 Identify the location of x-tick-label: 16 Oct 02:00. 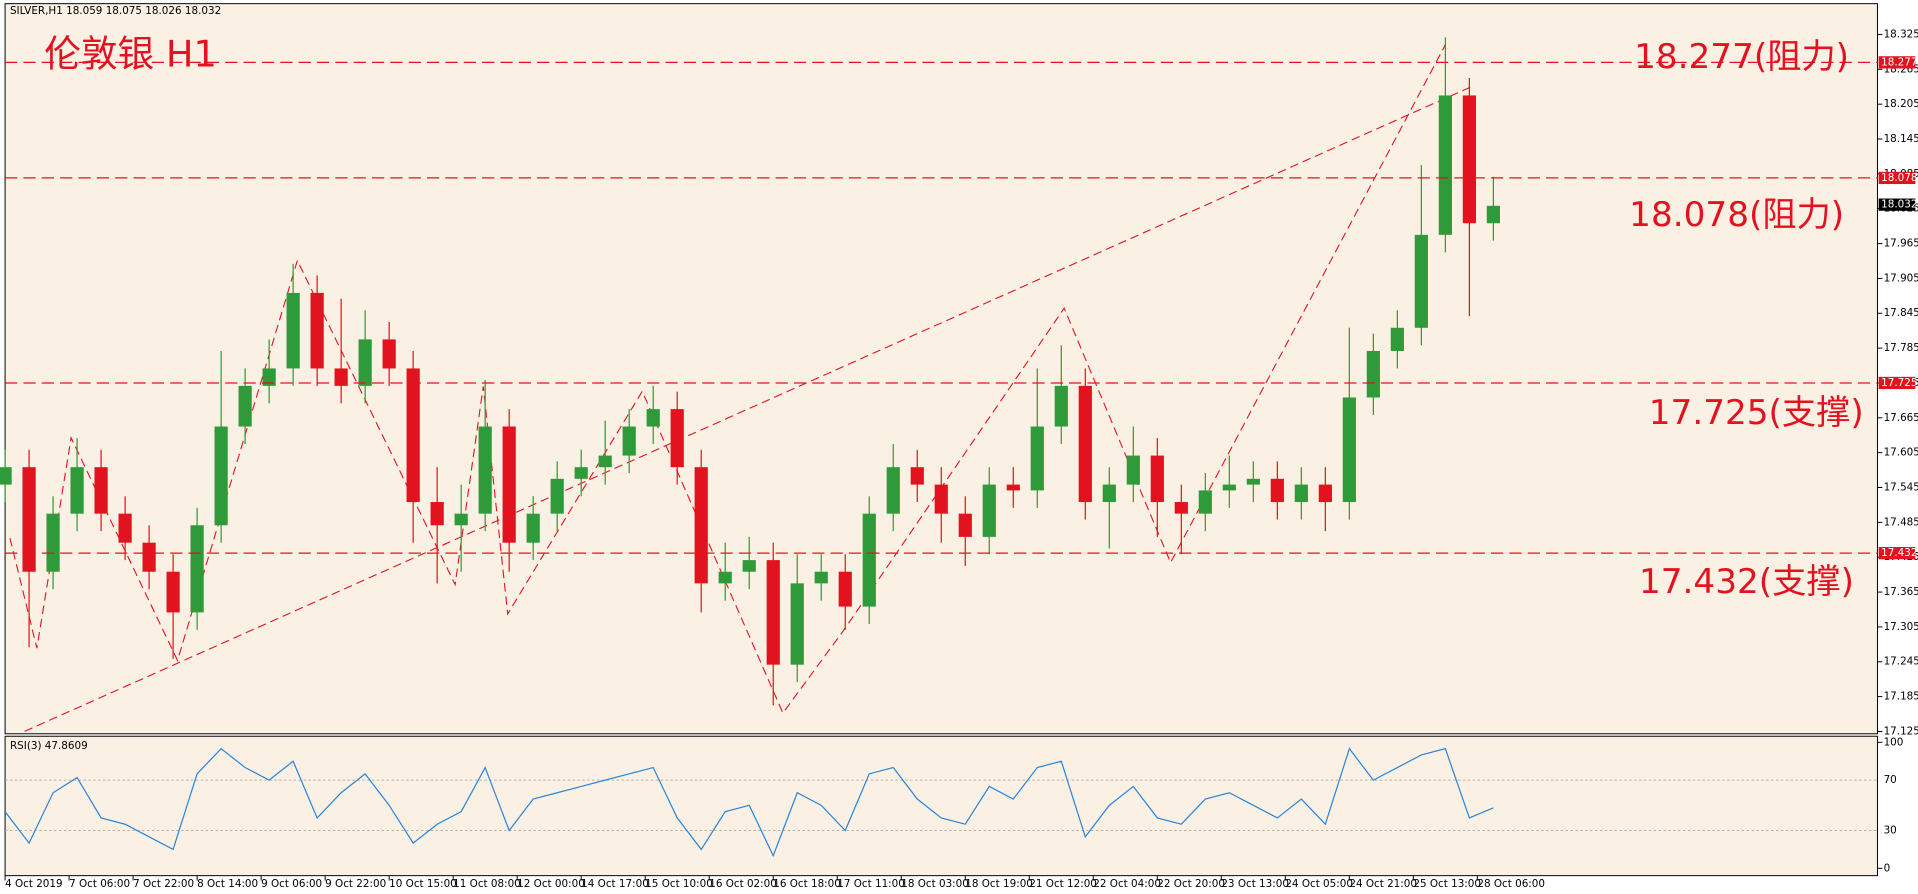
(743, 884).